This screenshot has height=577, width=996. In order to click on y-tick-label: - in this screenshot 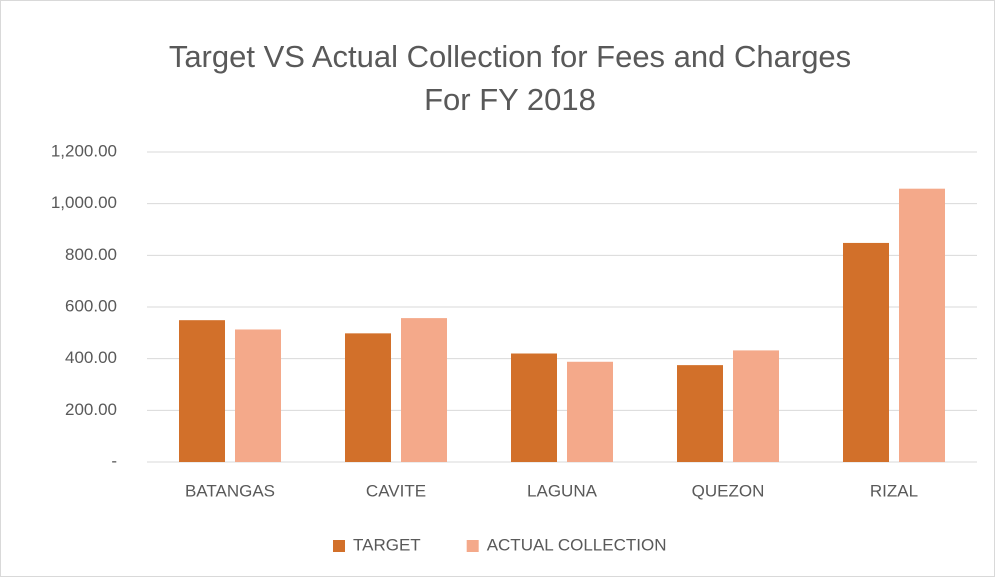, I will do `click(114, 460)`.